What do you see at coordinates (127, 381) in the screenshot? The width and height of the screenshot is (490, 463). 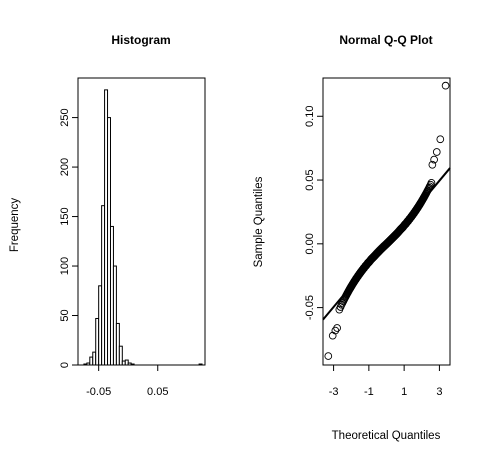 I see `histogram-x-axis: -0.05 0.05` at bounding box center [127, 381].